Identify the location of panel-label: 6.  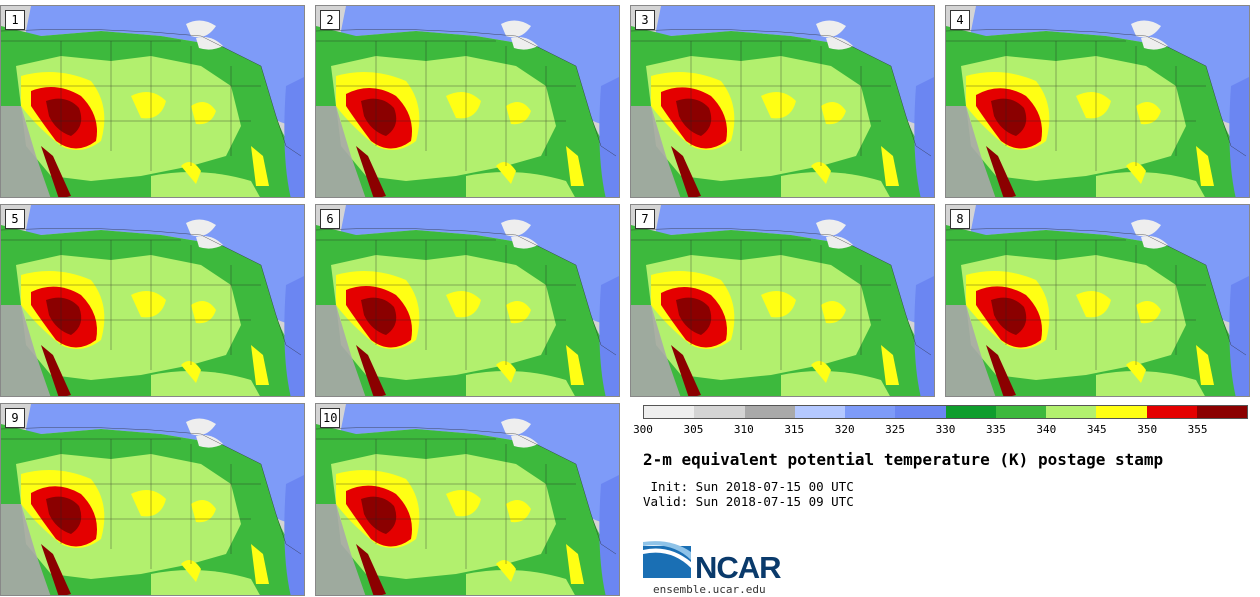
(330, 219).